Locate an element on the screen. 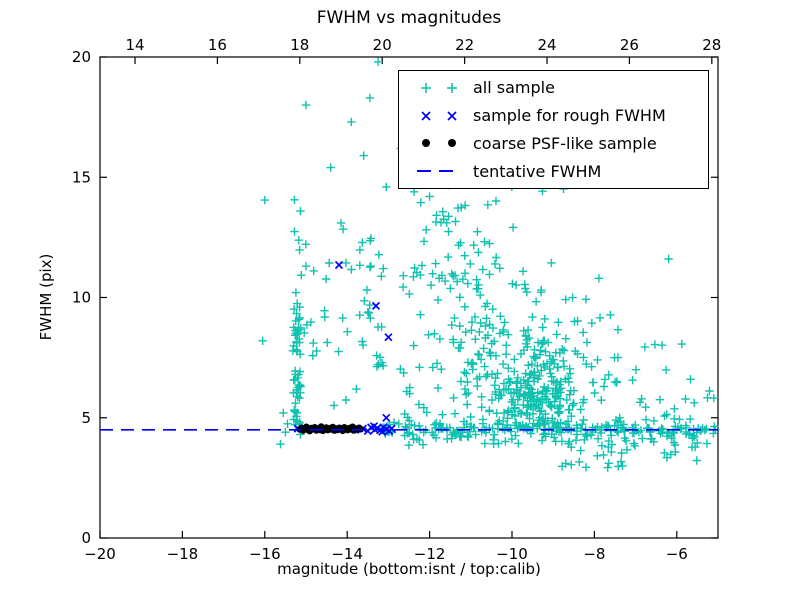 The image size is (800, 600). x-axis-label: magnitude (bottom:isnt / top:calib) is located at coordinates (409, 569).